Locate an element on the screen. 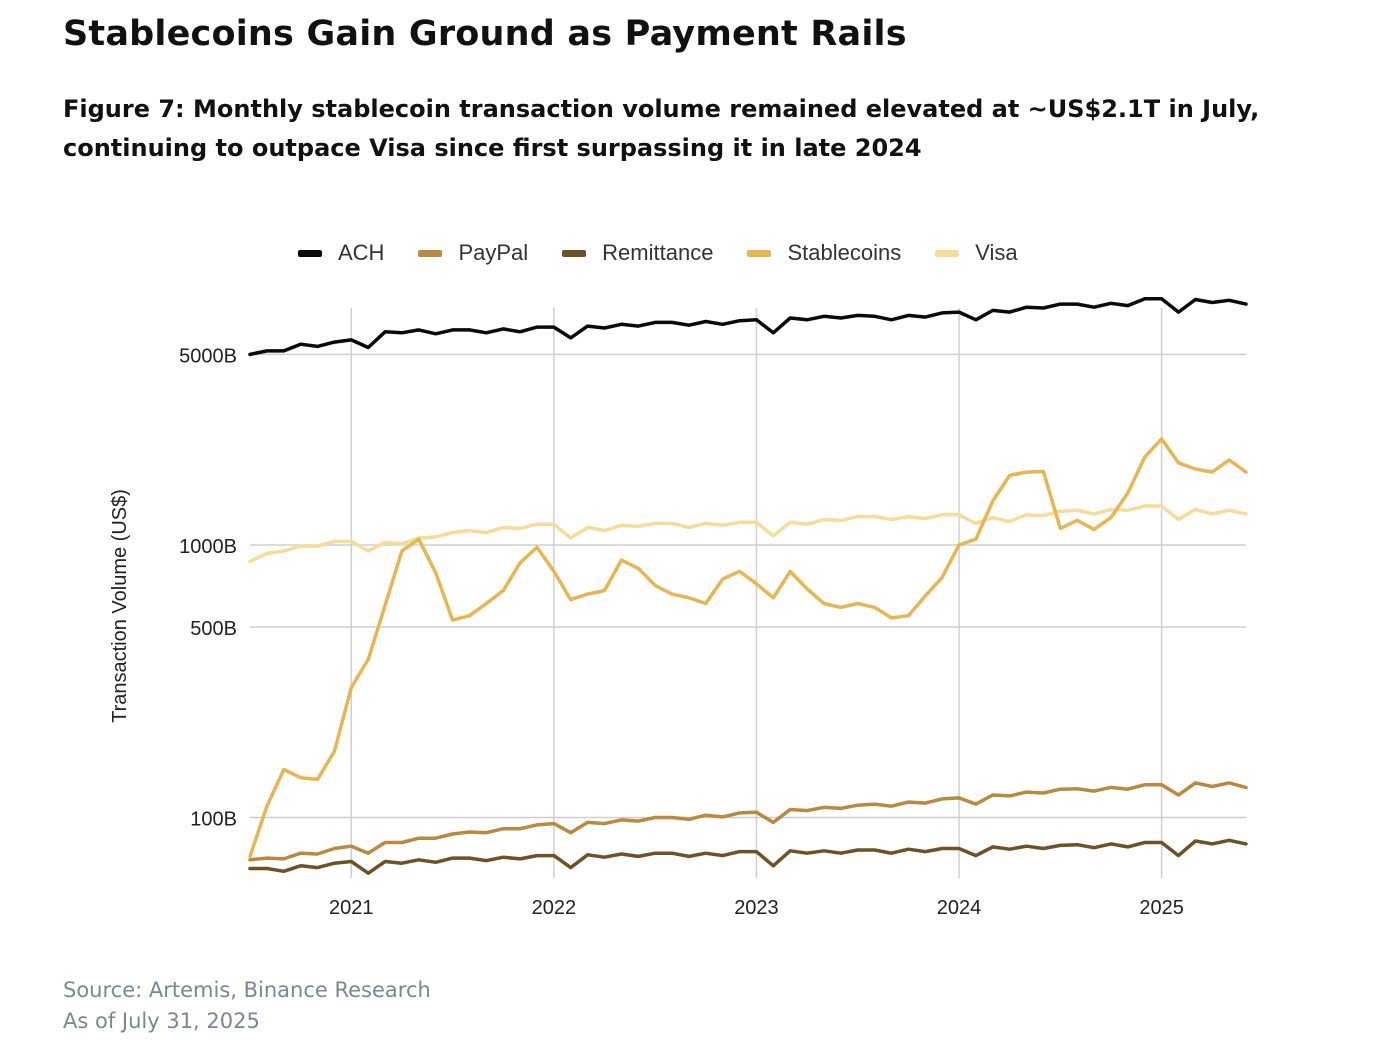 This screenshot has width=1392, height=1042. as-of-date: As of July 31, 2025 is located at coordinates (161, 1021).